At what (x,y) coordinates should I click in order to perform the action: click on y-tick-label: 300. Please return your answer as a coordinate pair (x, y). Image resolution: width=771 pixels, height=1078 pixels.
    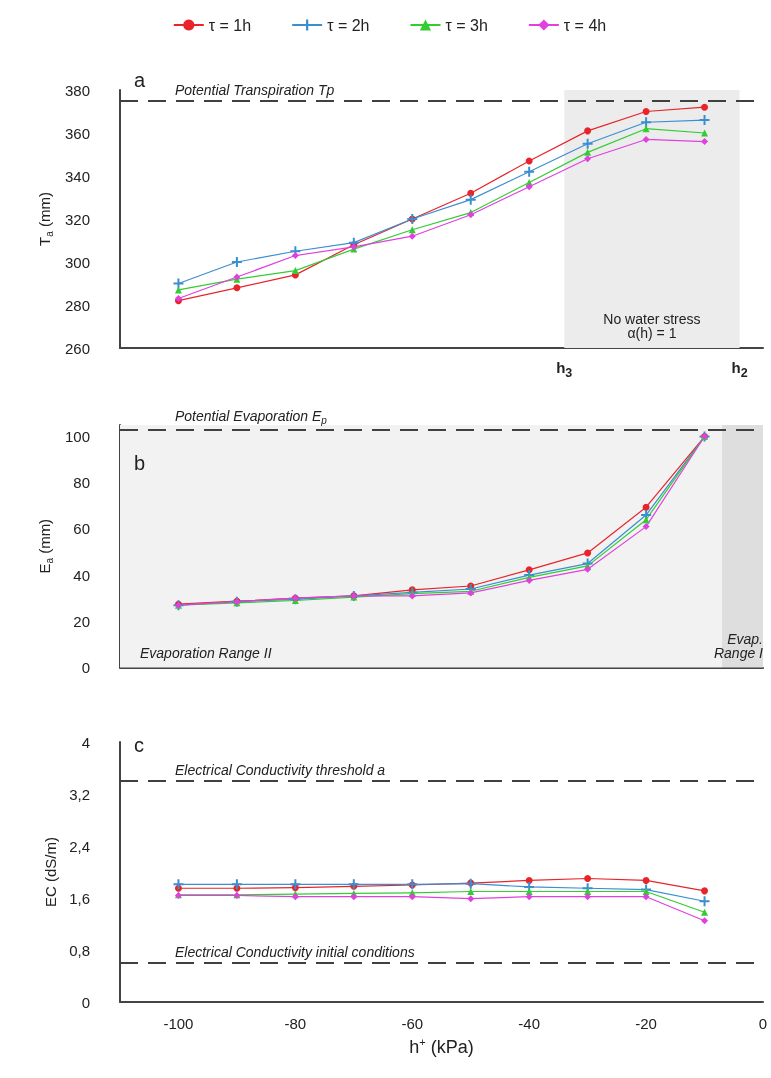
    Looking at the image, I should click on (77, 262).